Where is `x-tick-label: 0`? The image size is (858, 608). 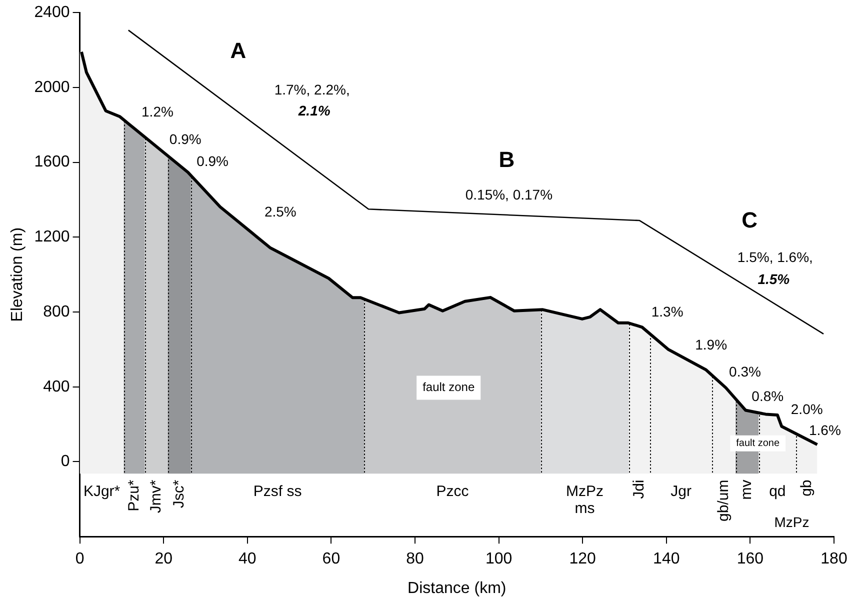 x-tick-label: 0 is located at coordinates (79, 559).